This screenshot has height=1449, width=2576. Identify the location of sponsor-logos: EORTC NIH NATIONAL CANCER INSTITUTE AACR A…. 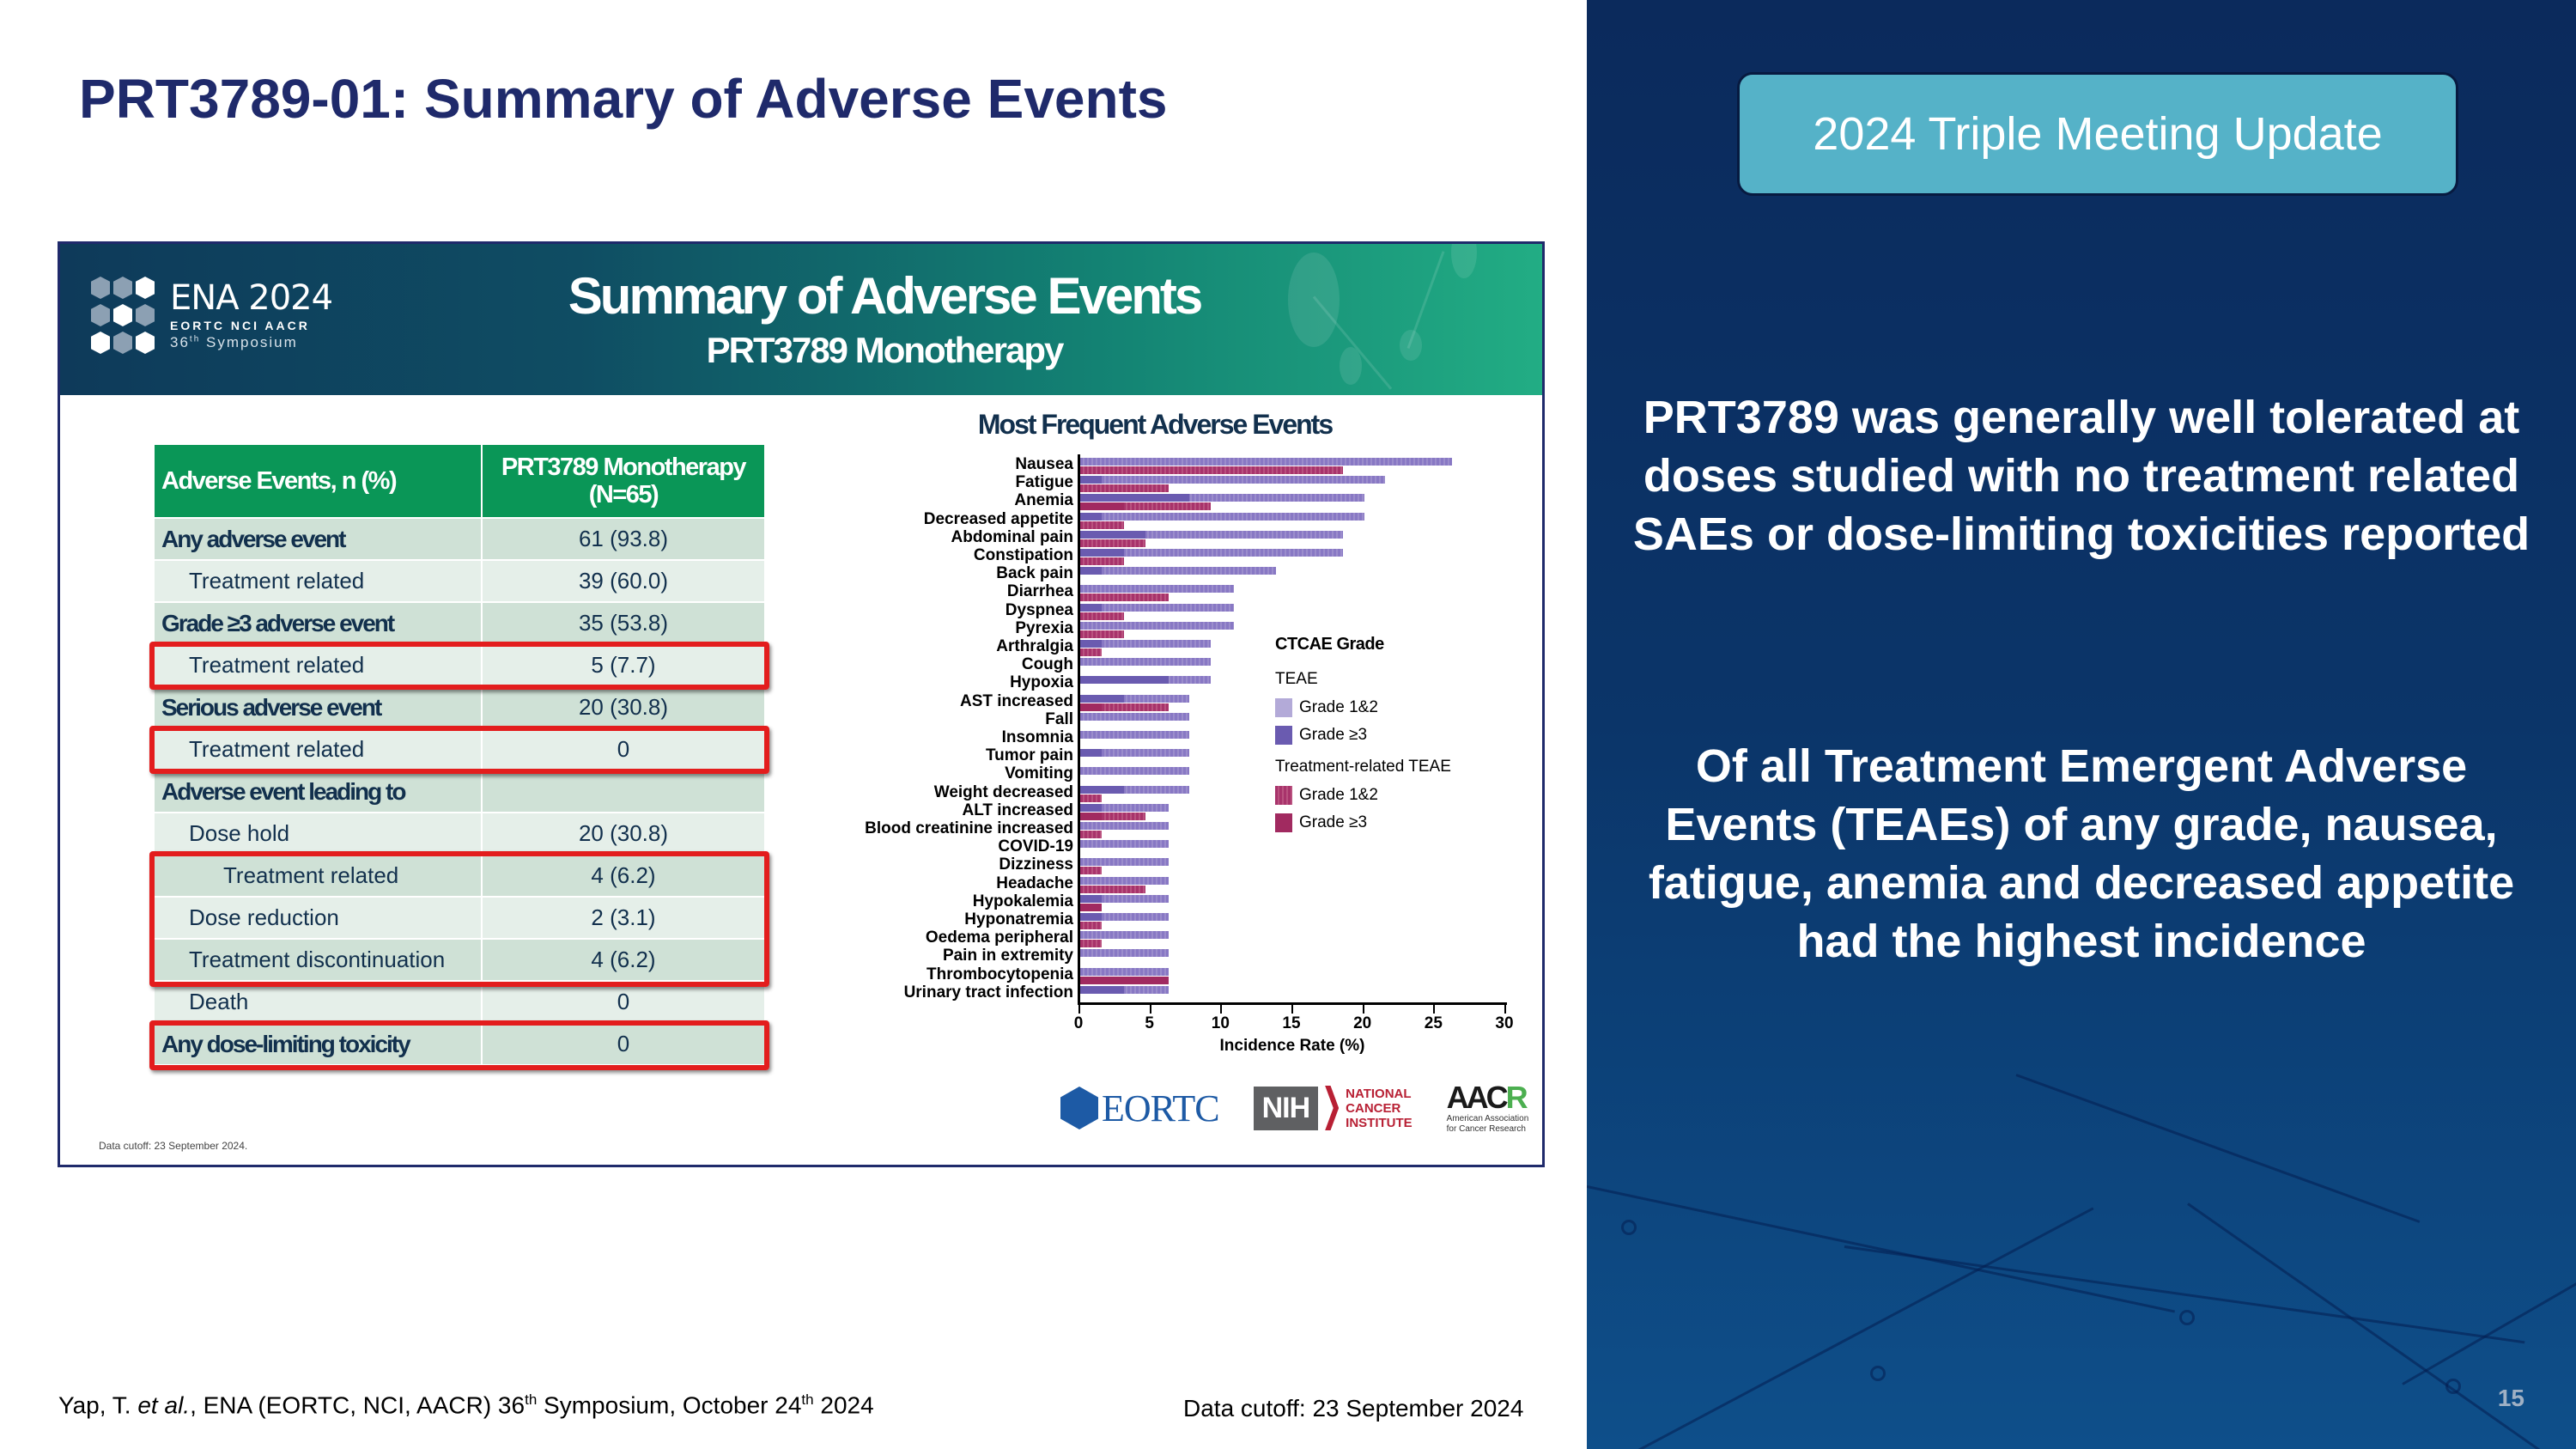
(1294, 1108).